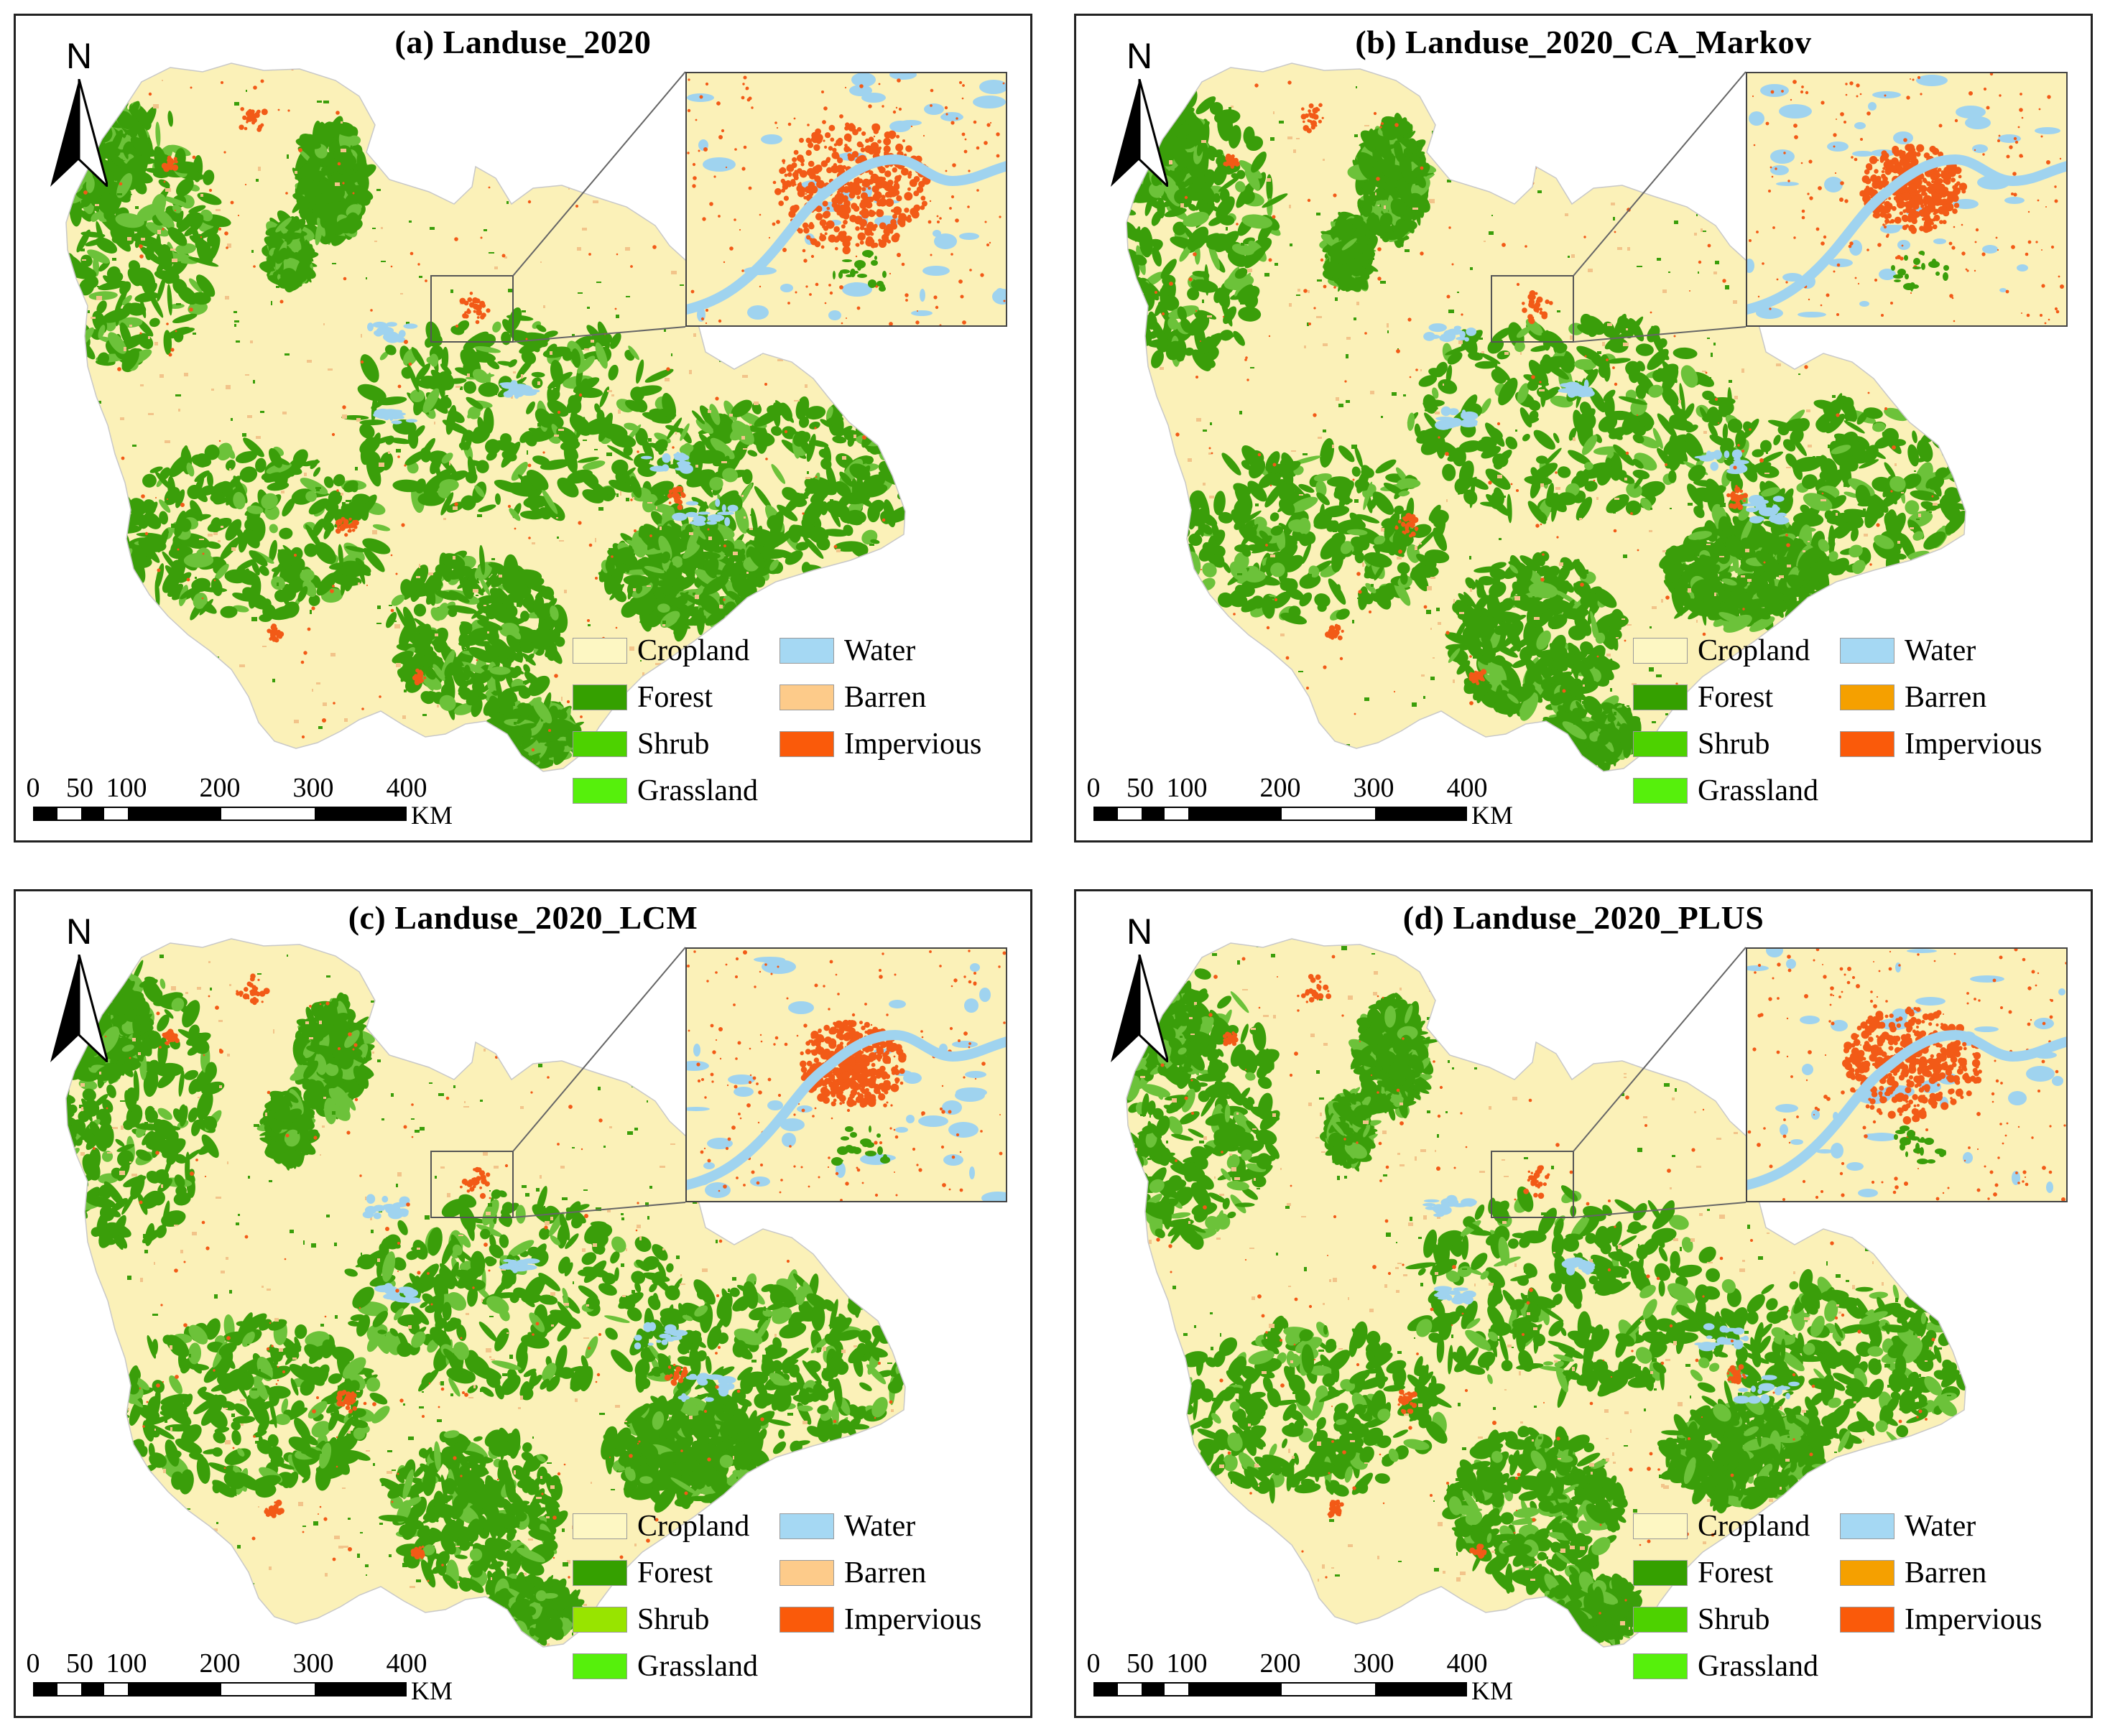 The width and height of the screenshot is (2105, 1736). Describe the element at coordinates (1754, 1526) in the screenshot. I see `legend-label-cropland: Cropland` at that location.